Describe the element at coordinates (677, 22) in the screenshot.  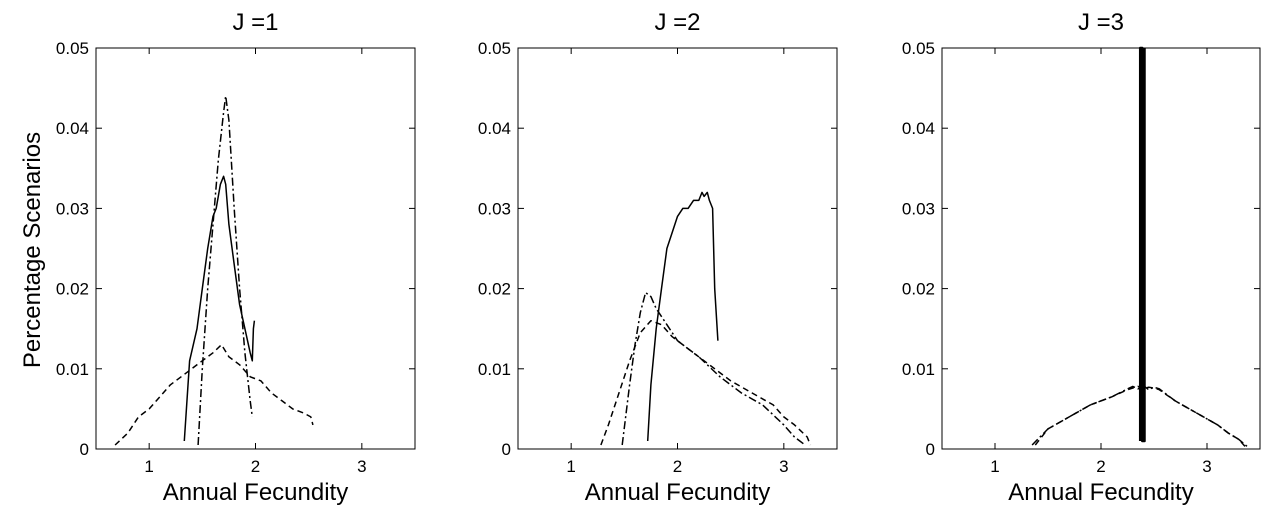
I see `subplot-title: J =2` at that location.